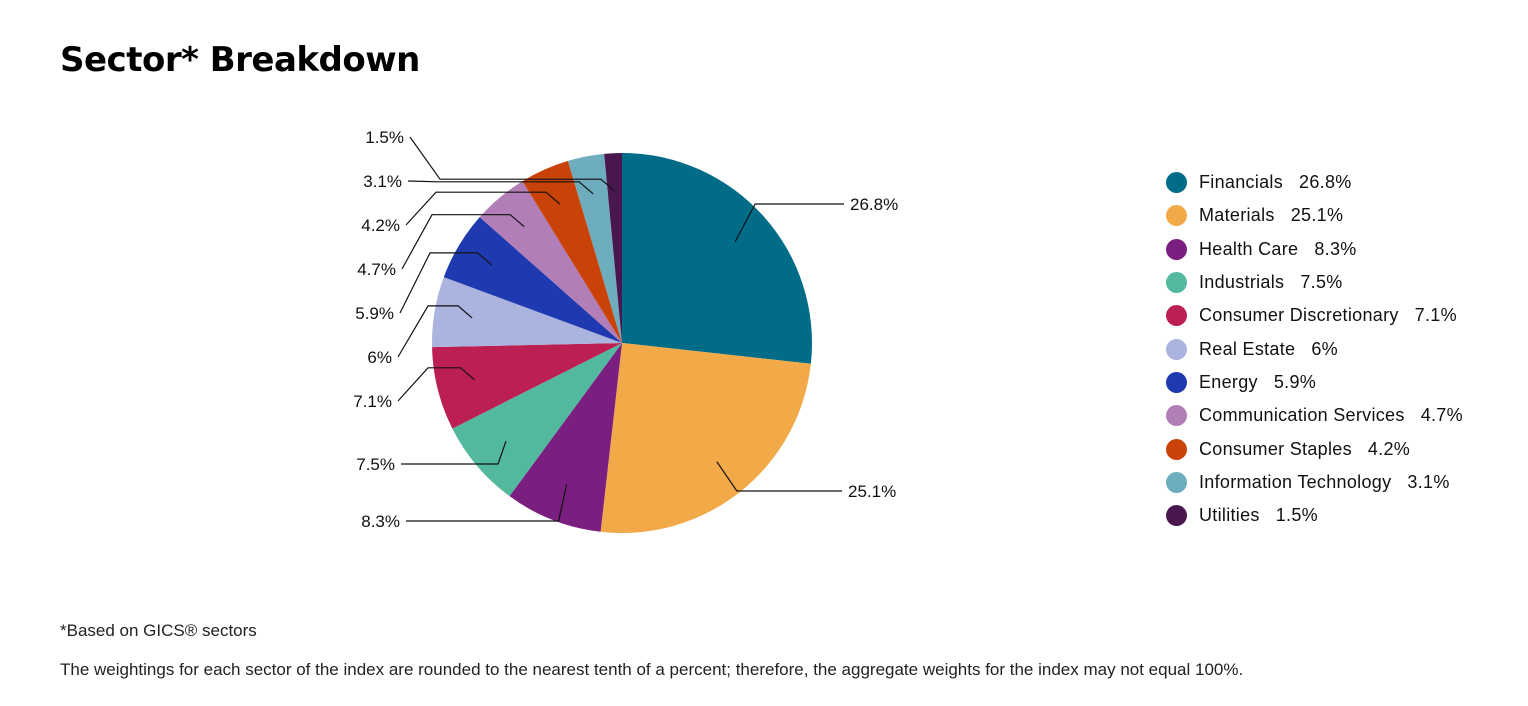 The width and height of the screenshot is (1528, 706). I want to click on legend-swatch-utilities, so click(1176, 516).